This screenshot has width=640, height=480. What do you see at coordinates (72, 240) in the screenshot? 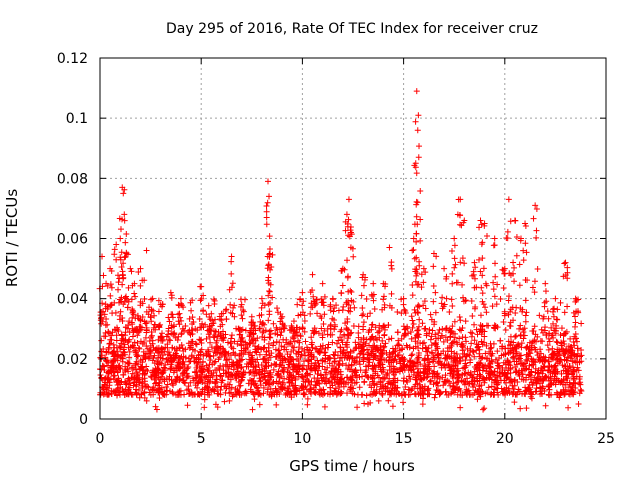
I see `y-tick-label: 0.06` at bounding box center [72, 240].